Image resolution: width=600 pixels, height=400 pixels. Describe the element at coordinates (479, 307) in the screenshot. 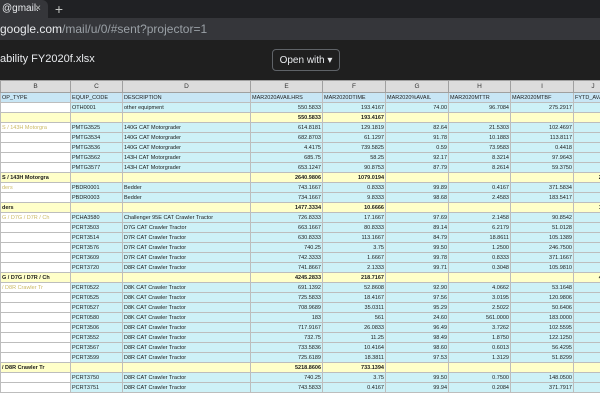

I see `cell-mttr: 2.5022` at that location.